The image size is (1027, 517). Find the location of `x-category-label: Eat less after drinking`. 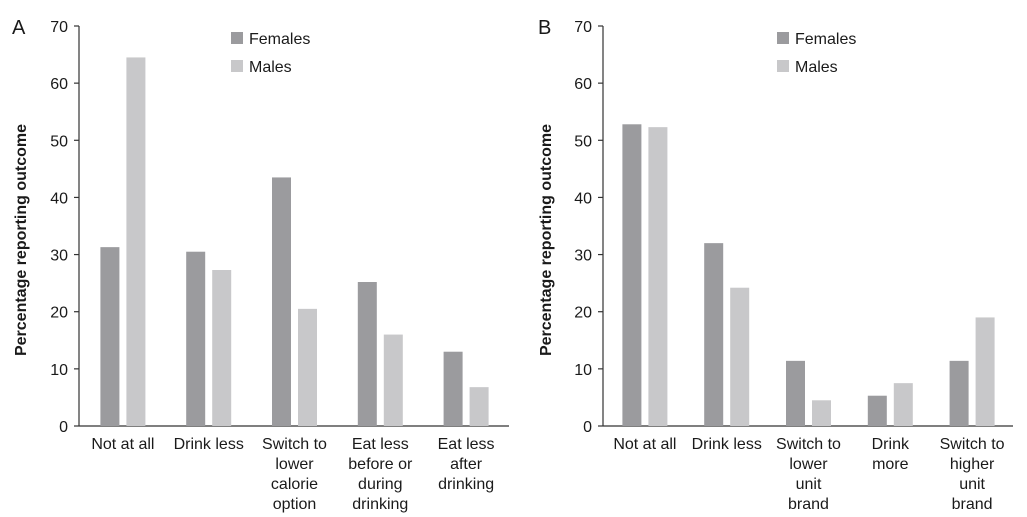

x-category-label: Eat less after drinking is located at coordinates (466, 464).